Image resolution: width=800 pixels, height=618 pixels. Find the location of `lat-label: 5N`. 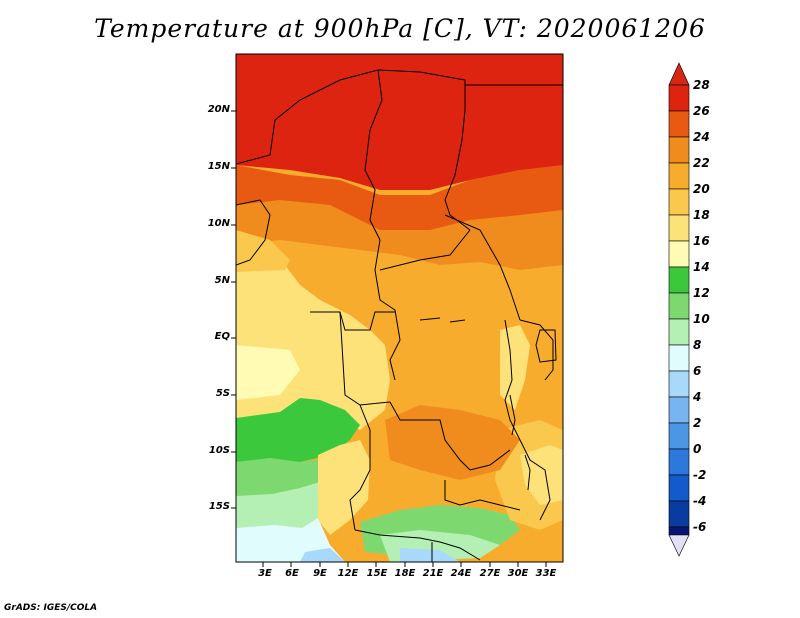

lat-label: 5N is located at coordinates (222, 280).